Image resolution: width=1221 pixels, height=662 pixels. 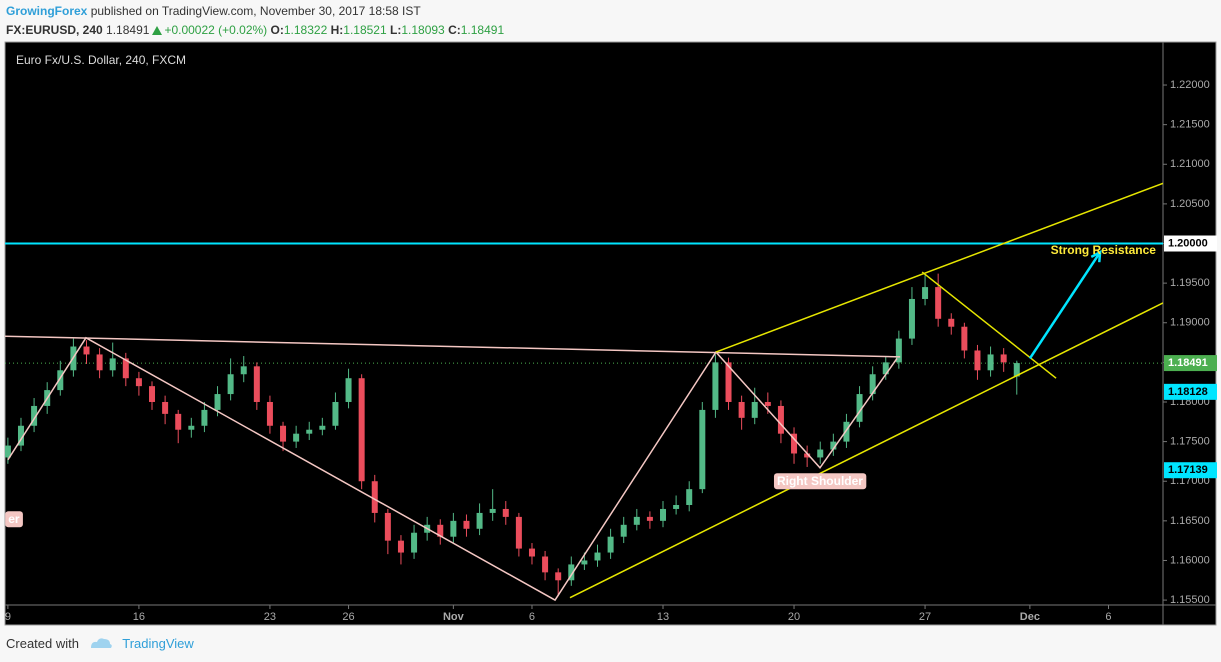 I want to click on x-tick-label: 26, so click(x=348, y=617).